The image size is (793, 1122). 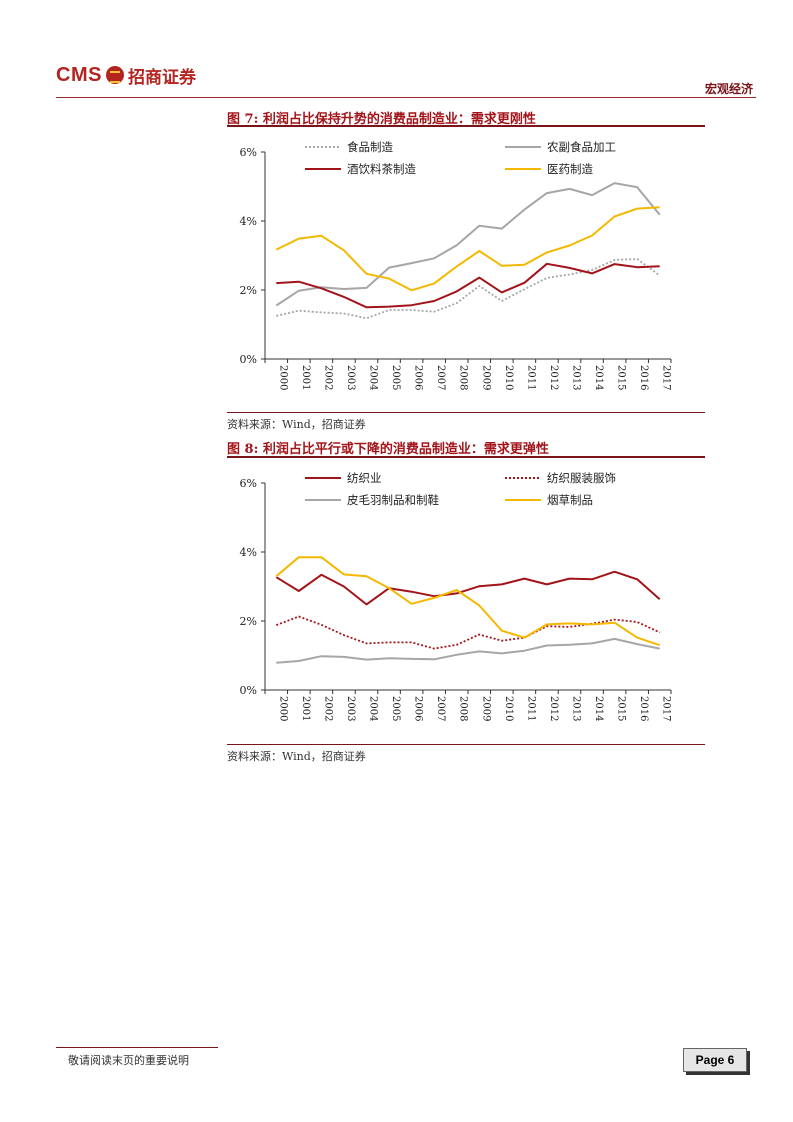 I want to click on figure-8-source: 资料来源：Wind，招商证券, so click(x=296, y=756).